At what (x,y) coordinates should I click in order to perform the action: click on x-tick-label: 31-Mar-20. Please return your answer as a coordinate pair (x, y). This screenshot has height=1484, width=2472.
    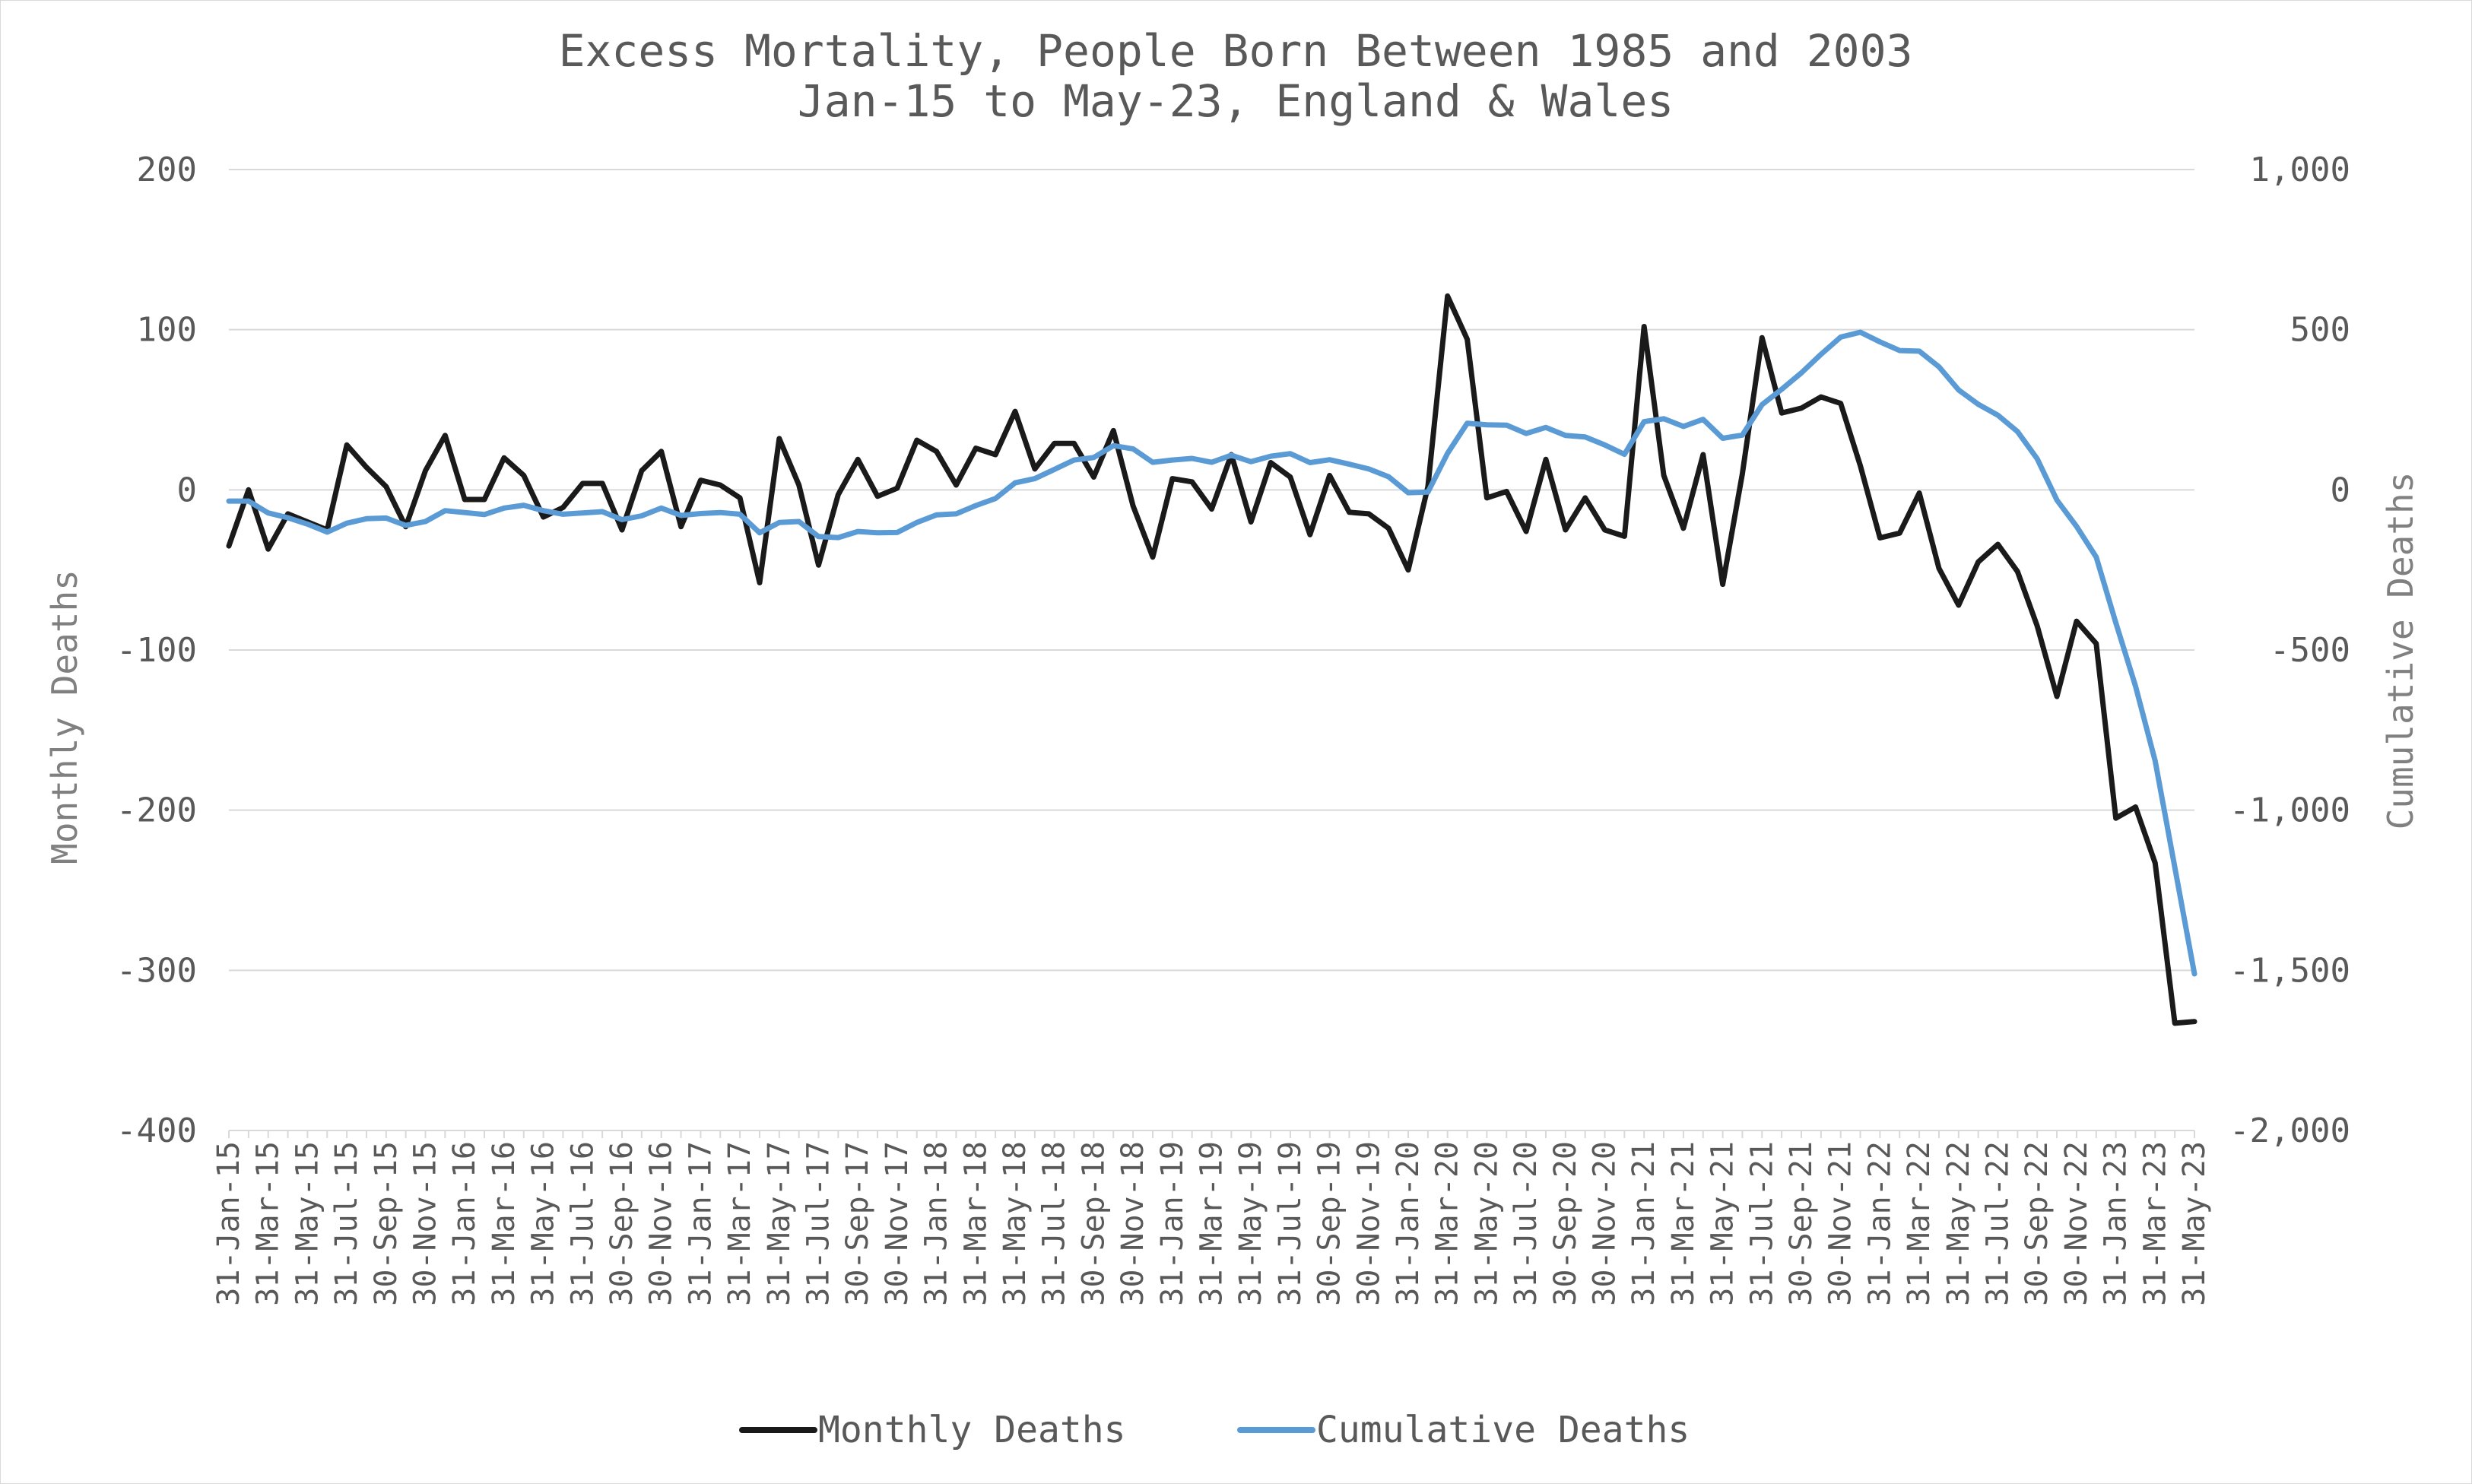
    Looking at the image, I should click on (1448, 1223).